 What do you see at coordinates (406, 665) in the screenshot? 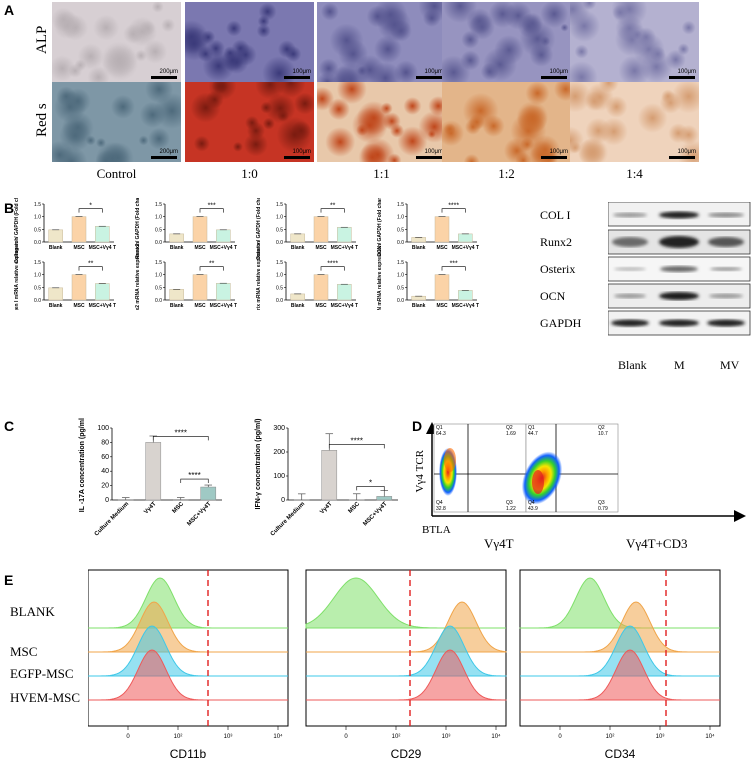
I see `histogram-panel-cd29: 0 10² 10³ 10⁴ CD29` at bounding box center [406, 665].